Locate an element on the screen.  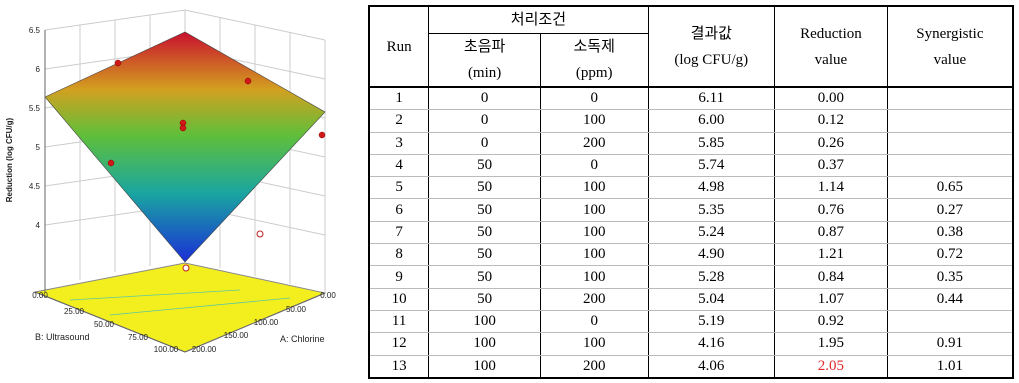
table-cell: 5.04 is located at coordinates (711, 299).